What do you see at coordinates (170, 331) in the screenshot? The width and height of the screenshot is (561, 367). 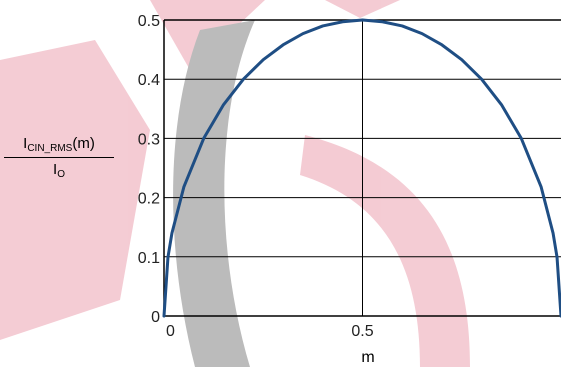 I see `x-tick-label: 0` at bounding box center [170, 331].